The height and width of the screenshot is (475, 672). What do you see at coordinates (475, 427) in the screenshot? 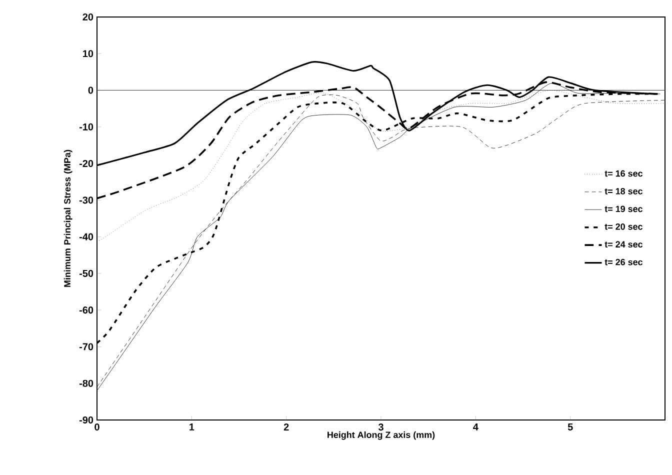
I see `x-tick-label: 4` at bounding box center [475, 427].